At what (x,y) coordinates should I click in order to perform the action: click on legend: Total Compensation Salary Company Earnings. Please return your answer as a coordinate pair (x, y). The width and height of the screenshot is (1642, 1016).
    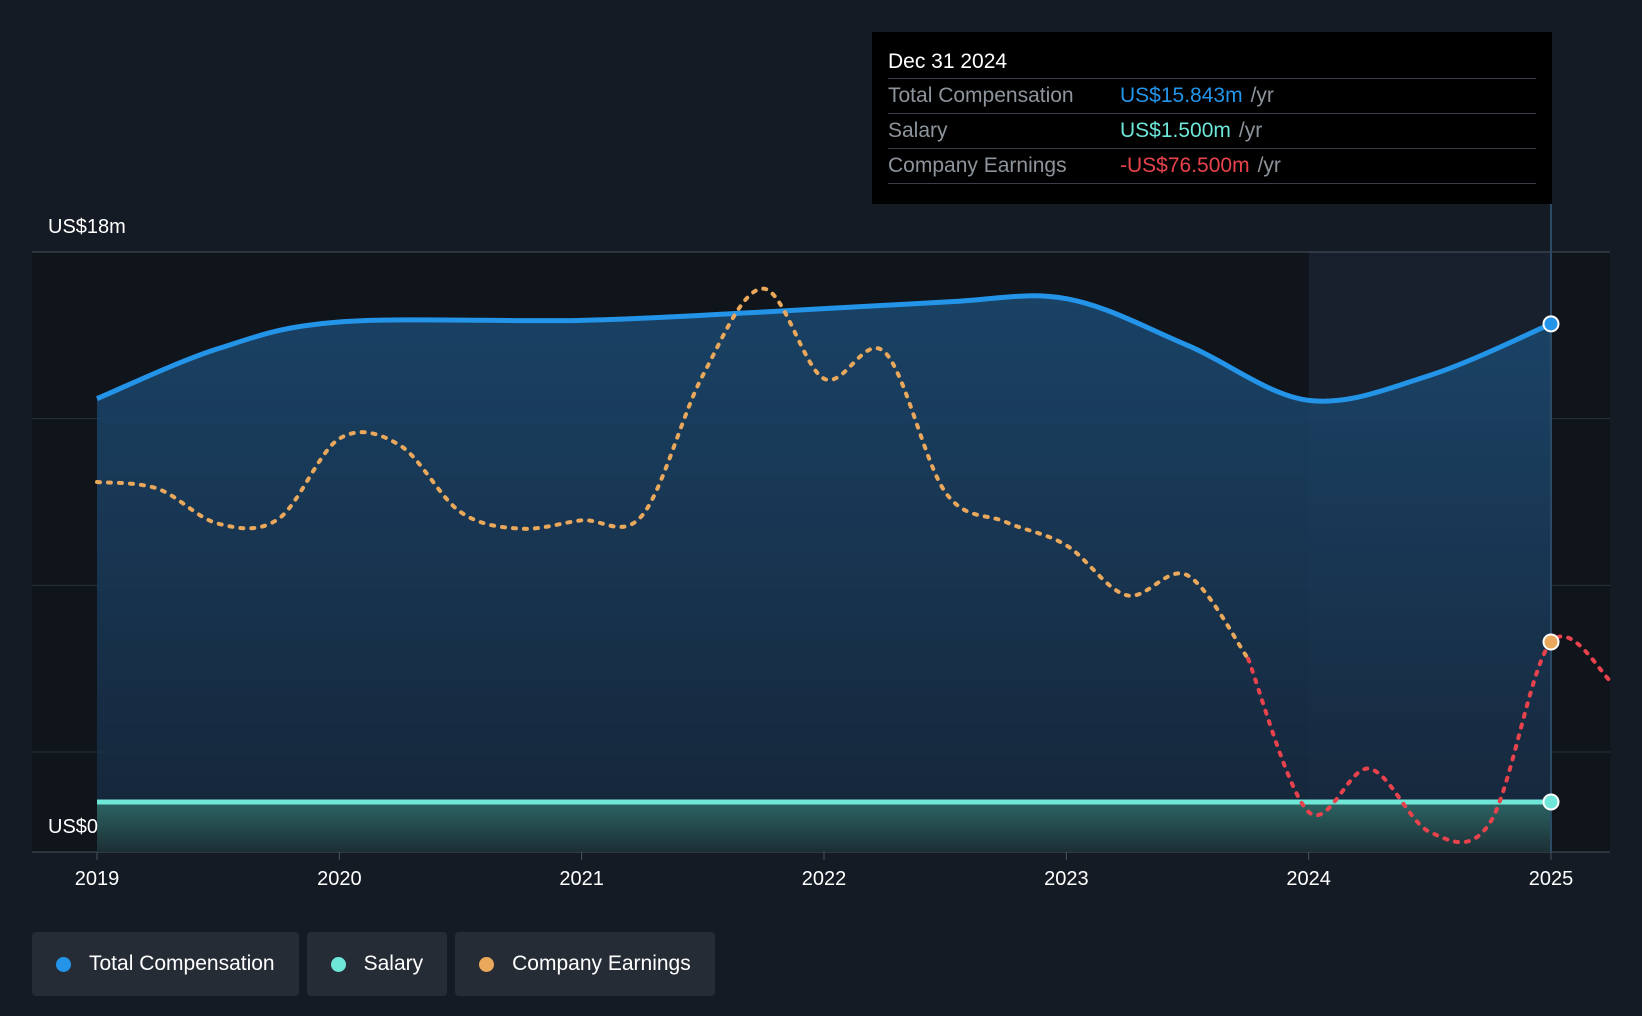
    Looking at the image, I should click on (373, 964).